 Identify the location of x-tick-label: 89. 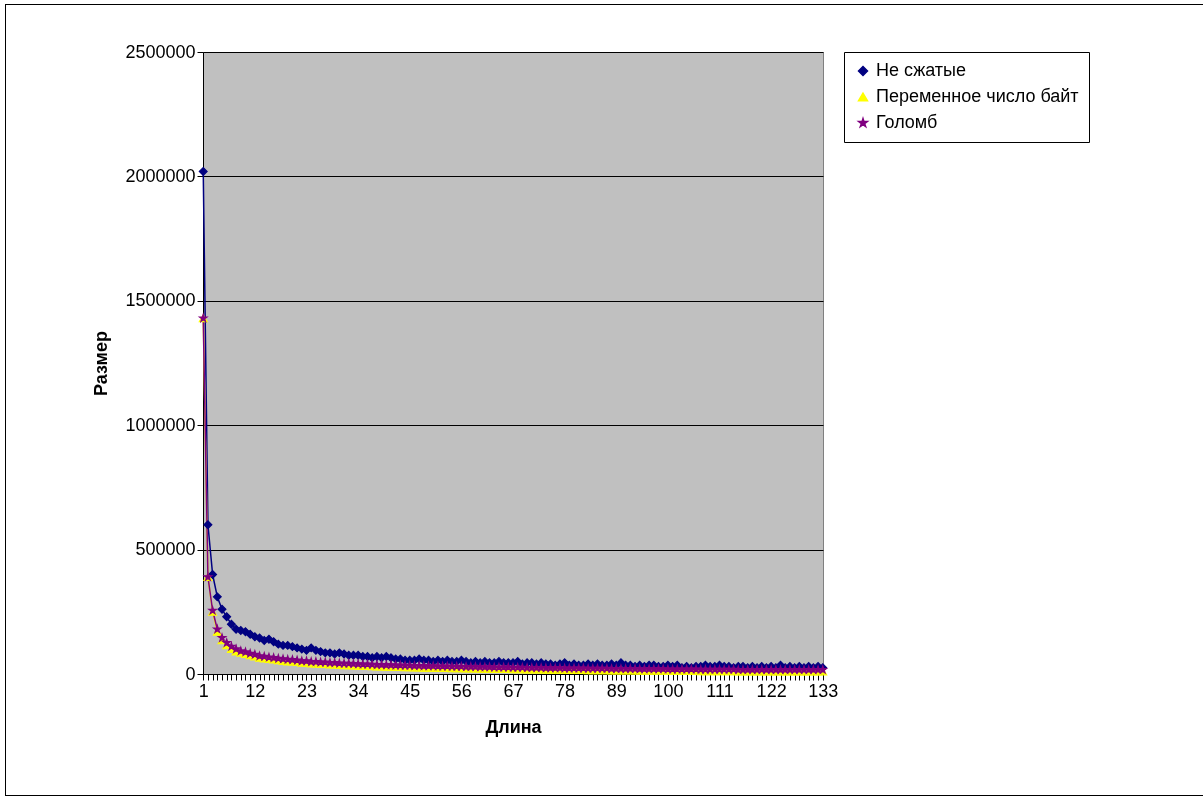
(616, 690).